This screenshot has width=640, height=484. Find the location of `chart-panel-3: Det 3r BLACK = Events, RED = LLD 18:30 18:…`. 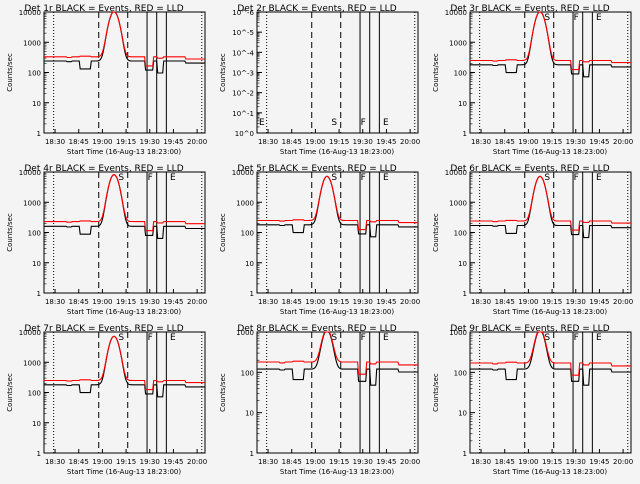

chart-panel-3: Det 3r BLACK = Events, RED = LLD 18:30 18:… is located at coordinates (532, 80).